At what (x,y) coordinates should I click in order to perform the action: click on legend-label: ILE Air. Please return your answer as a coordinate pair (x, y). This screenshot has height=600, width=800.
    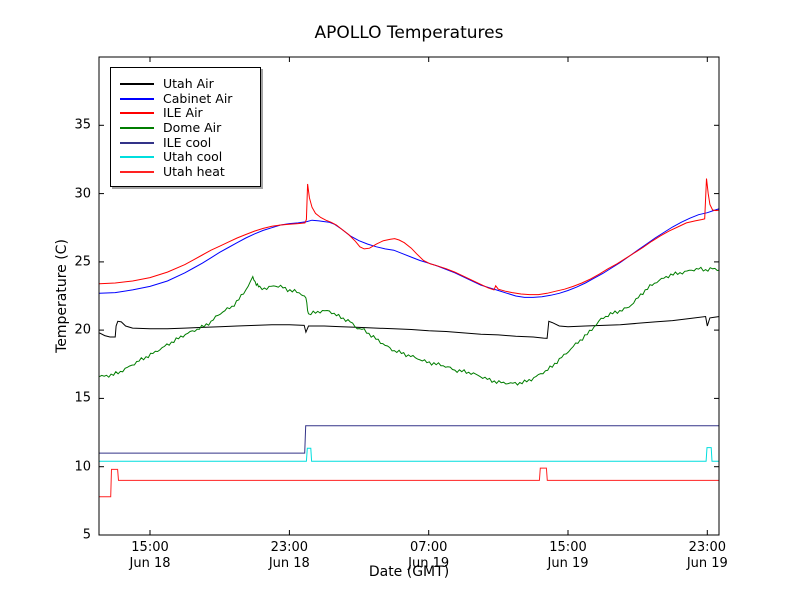
    Looking at the image, I should click on (183, 113).